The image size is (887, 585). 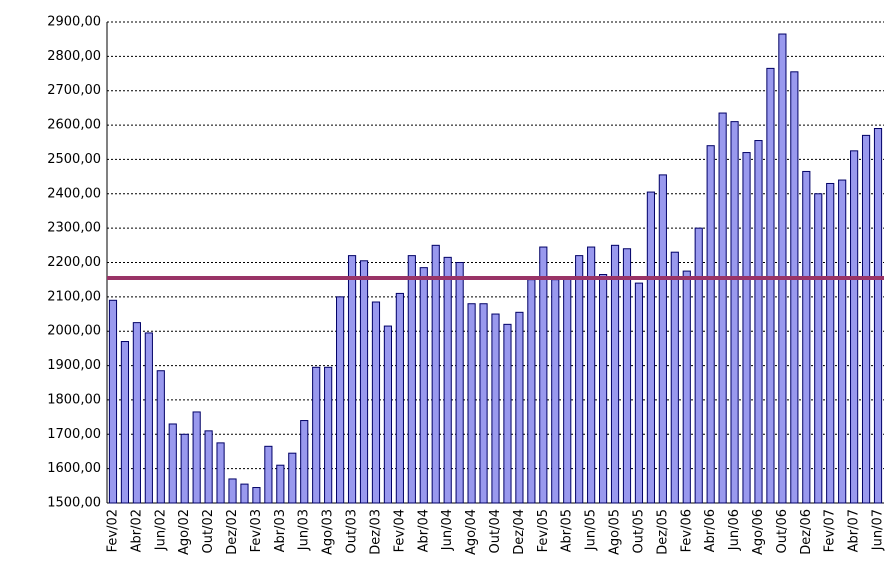 I want to click on x-tick-label: Dez/06, so click(x=806, y=532).